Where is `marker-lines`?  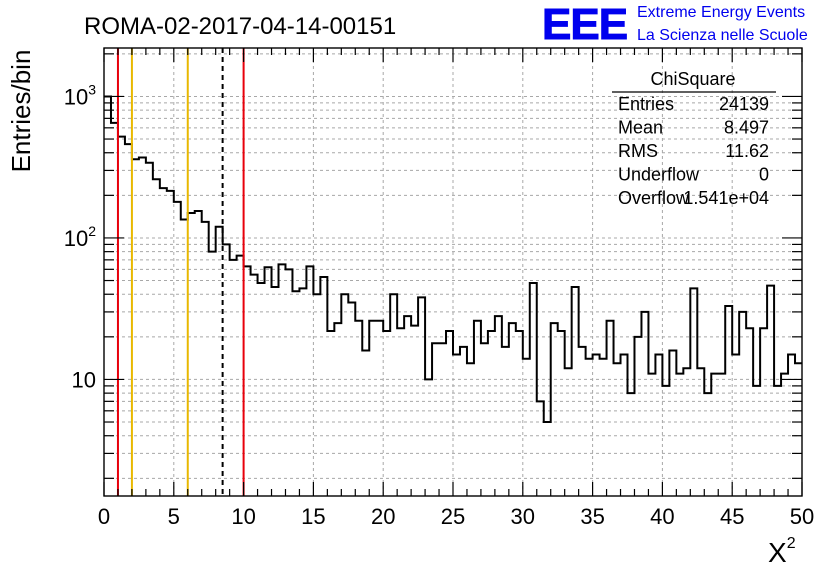
marker-lines is located at coordinates (180, 272).